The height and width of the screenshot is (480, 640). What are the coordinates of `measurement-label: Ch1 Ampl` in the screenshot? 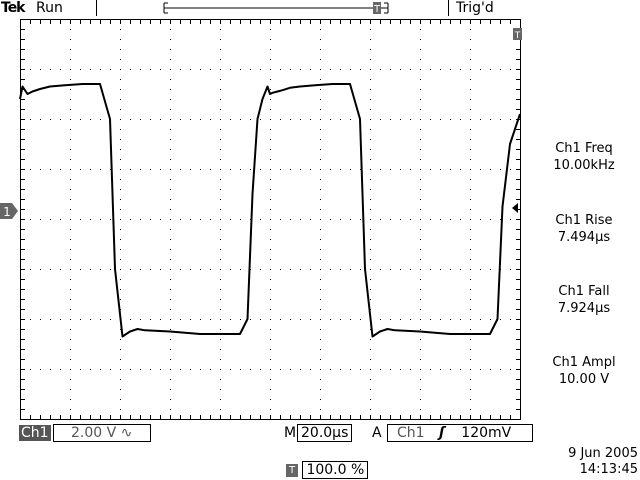 It's located at (584, 362).